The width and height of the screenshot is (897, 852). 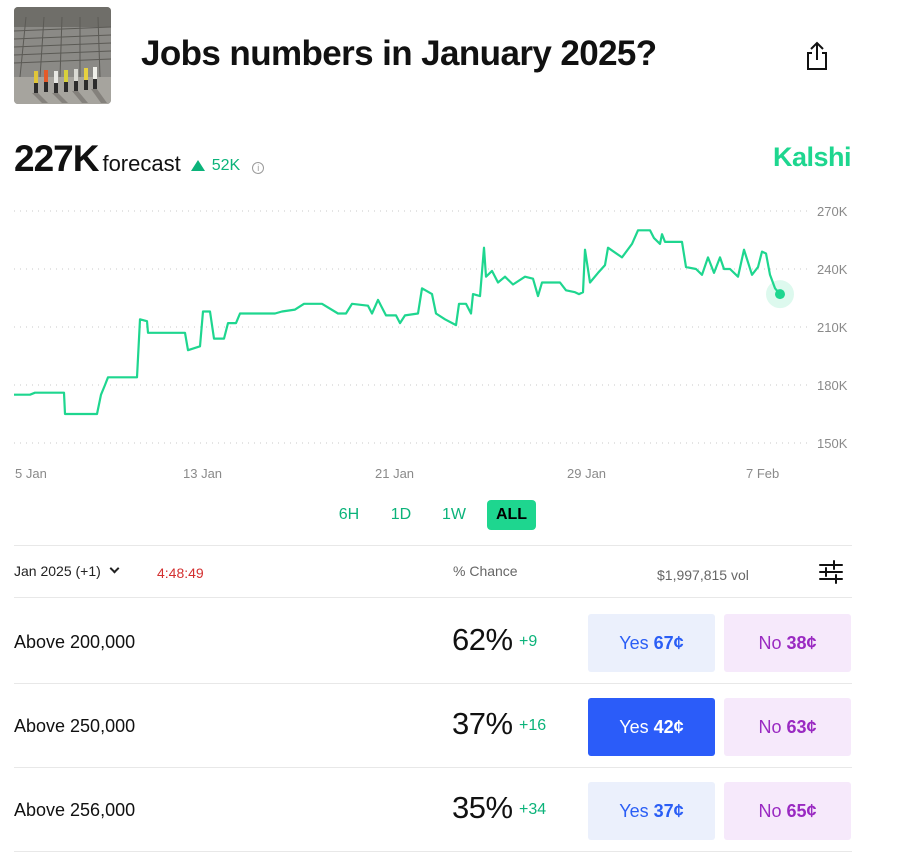 I want to click on market-change: +9, so click(x=528, y=641).